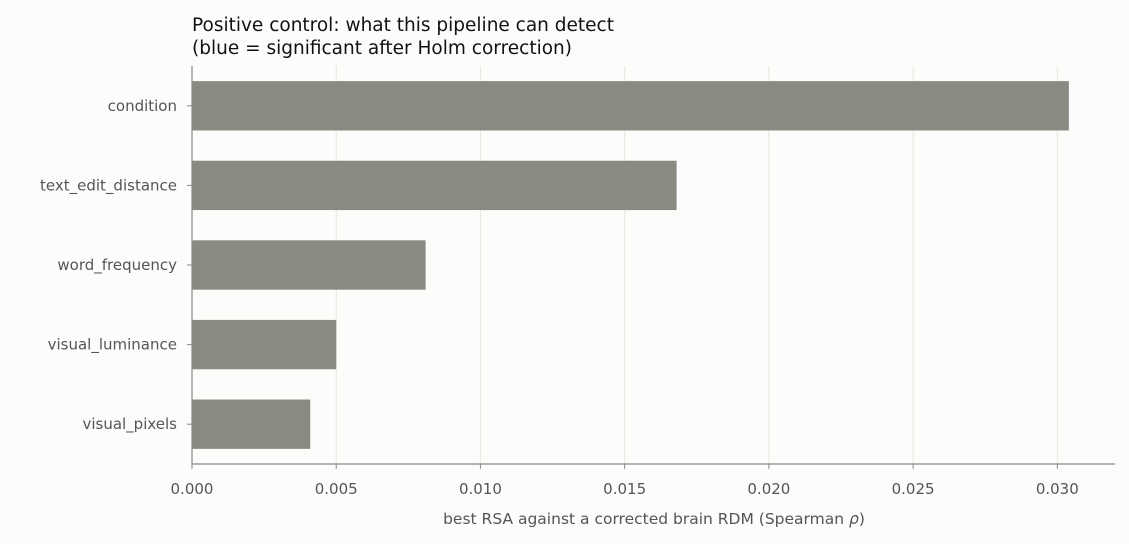 This screenshot has width=1129, height=544. Describe the element at coordinates (112, 345) in the screenshot. I see `y-tick-label: visual_luminance` at that location.